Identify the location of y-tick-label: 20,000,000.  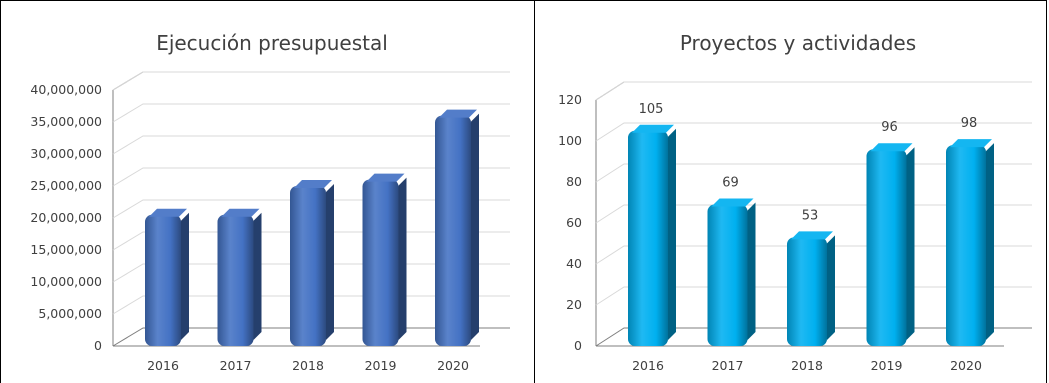
(66, 217).